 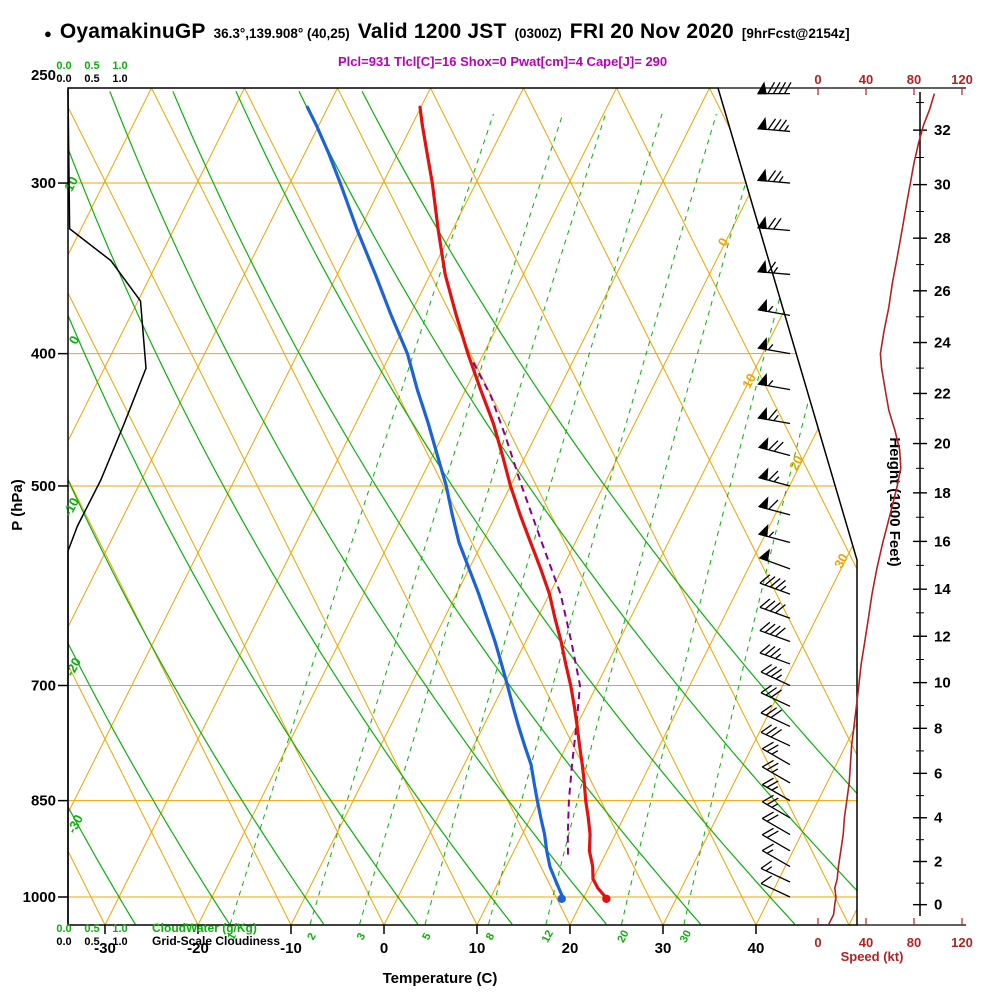 What do you see at coordinates (872, 956) in the screenshot?
I see `svg-text: Speed (kt)` at bounding box center [872, 956].